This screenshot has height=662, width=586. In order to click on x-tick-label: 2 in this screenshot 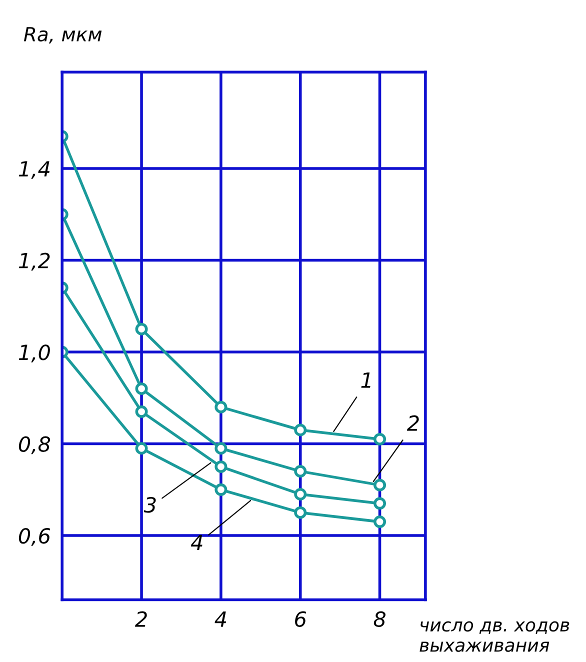, I will do `click(140, 619)`.